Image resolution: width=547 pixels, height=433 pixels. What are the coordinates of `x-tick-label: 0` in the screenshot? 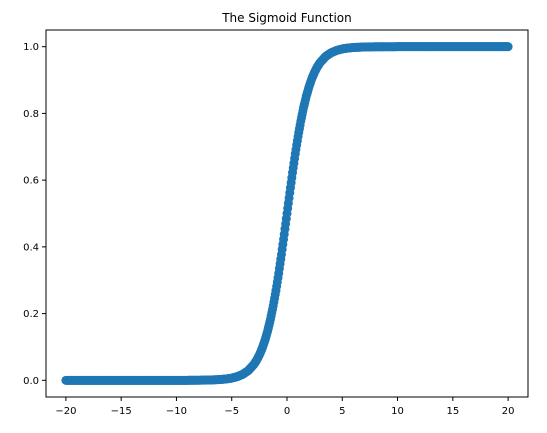 It's located at (287, 411).